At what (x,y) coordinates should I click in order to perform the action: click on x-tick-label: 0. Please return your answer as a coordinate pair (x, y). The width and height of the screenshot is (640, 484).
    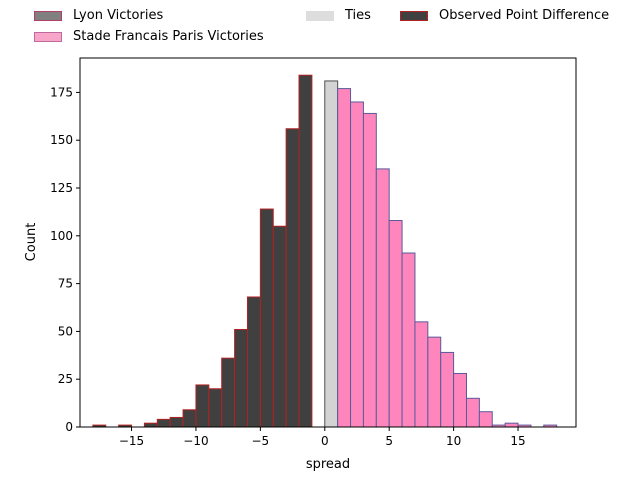
    Looking at the image, I should click on (325, 441).